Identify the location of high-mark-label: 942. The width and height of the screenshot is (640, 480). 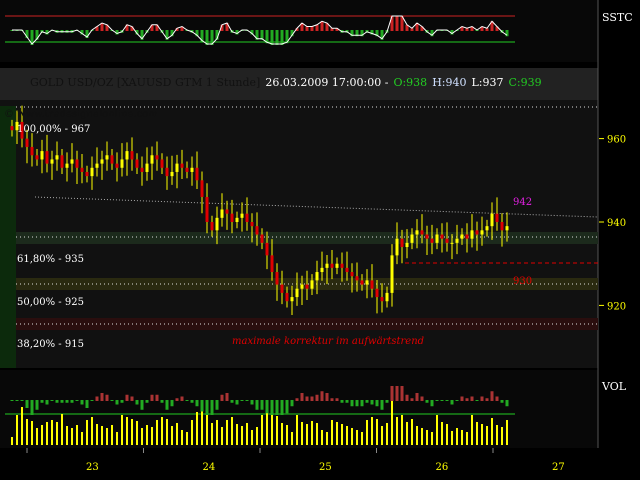
(522, 202).